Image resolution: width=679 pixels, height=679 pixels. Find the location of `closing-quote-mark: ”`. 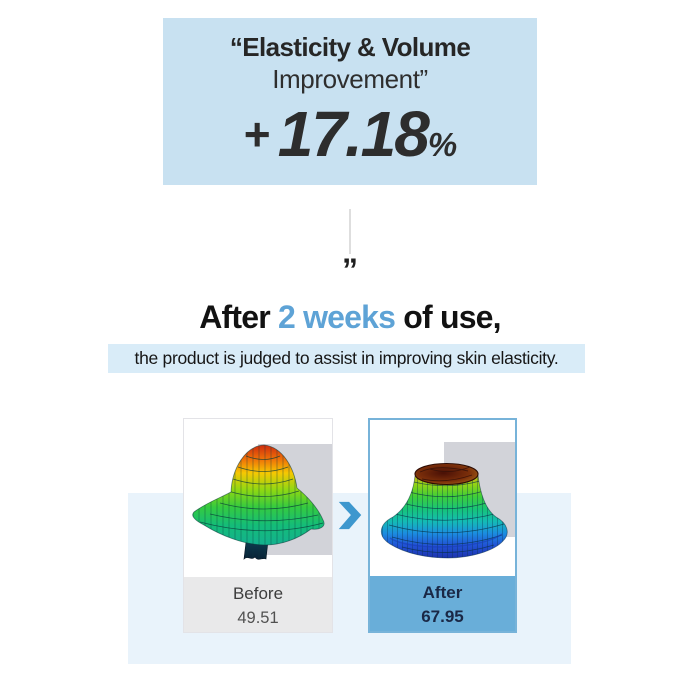

closing-quote-mark: ” is located at coordinates (350, 270).